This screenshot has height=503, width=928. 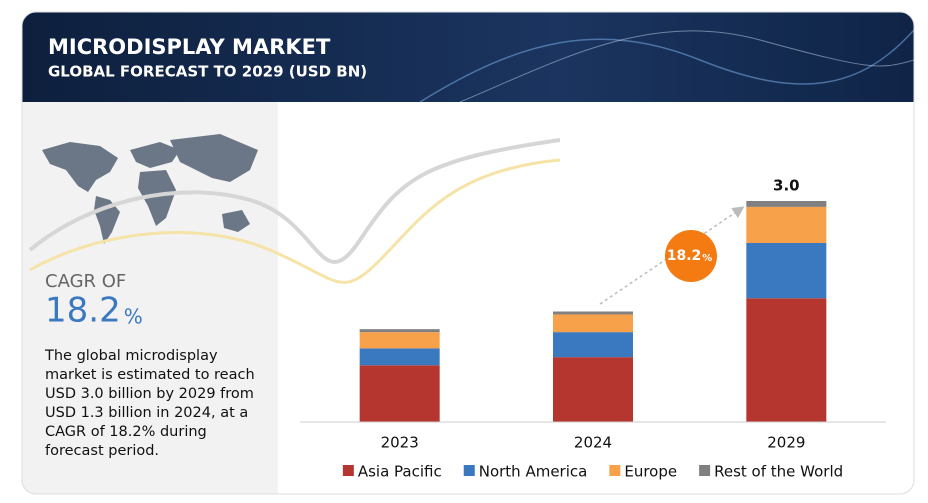 I want to click on x-tick-label: 2023, so click(x=400, y=443).